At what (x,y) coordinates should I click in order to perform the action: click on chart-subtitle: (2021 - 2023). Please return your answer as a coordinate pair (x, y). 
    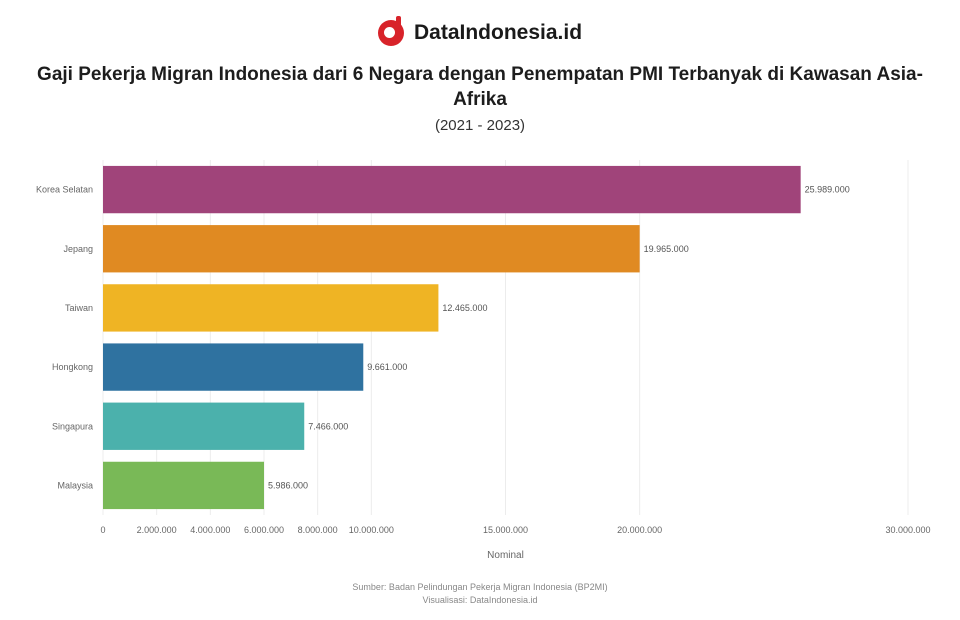
    Looking at the image, I should click on (480, 125).